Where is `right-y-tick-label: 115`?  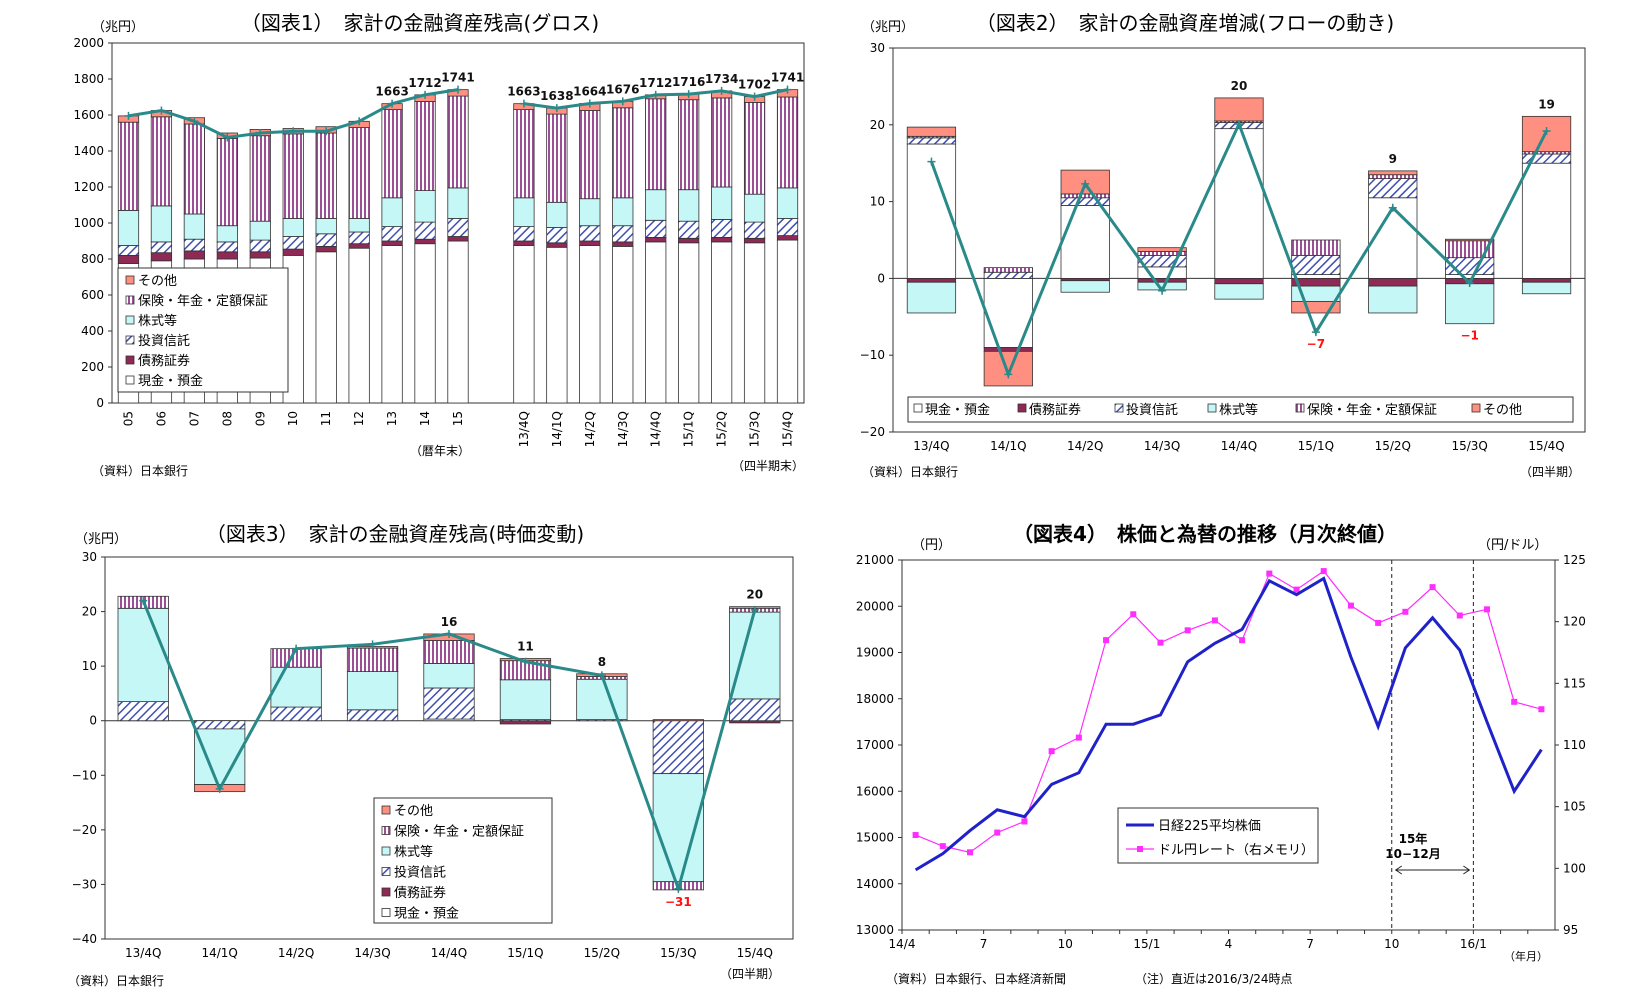 right-y-tick-label: 115 is located at coordinates (1574, 683).